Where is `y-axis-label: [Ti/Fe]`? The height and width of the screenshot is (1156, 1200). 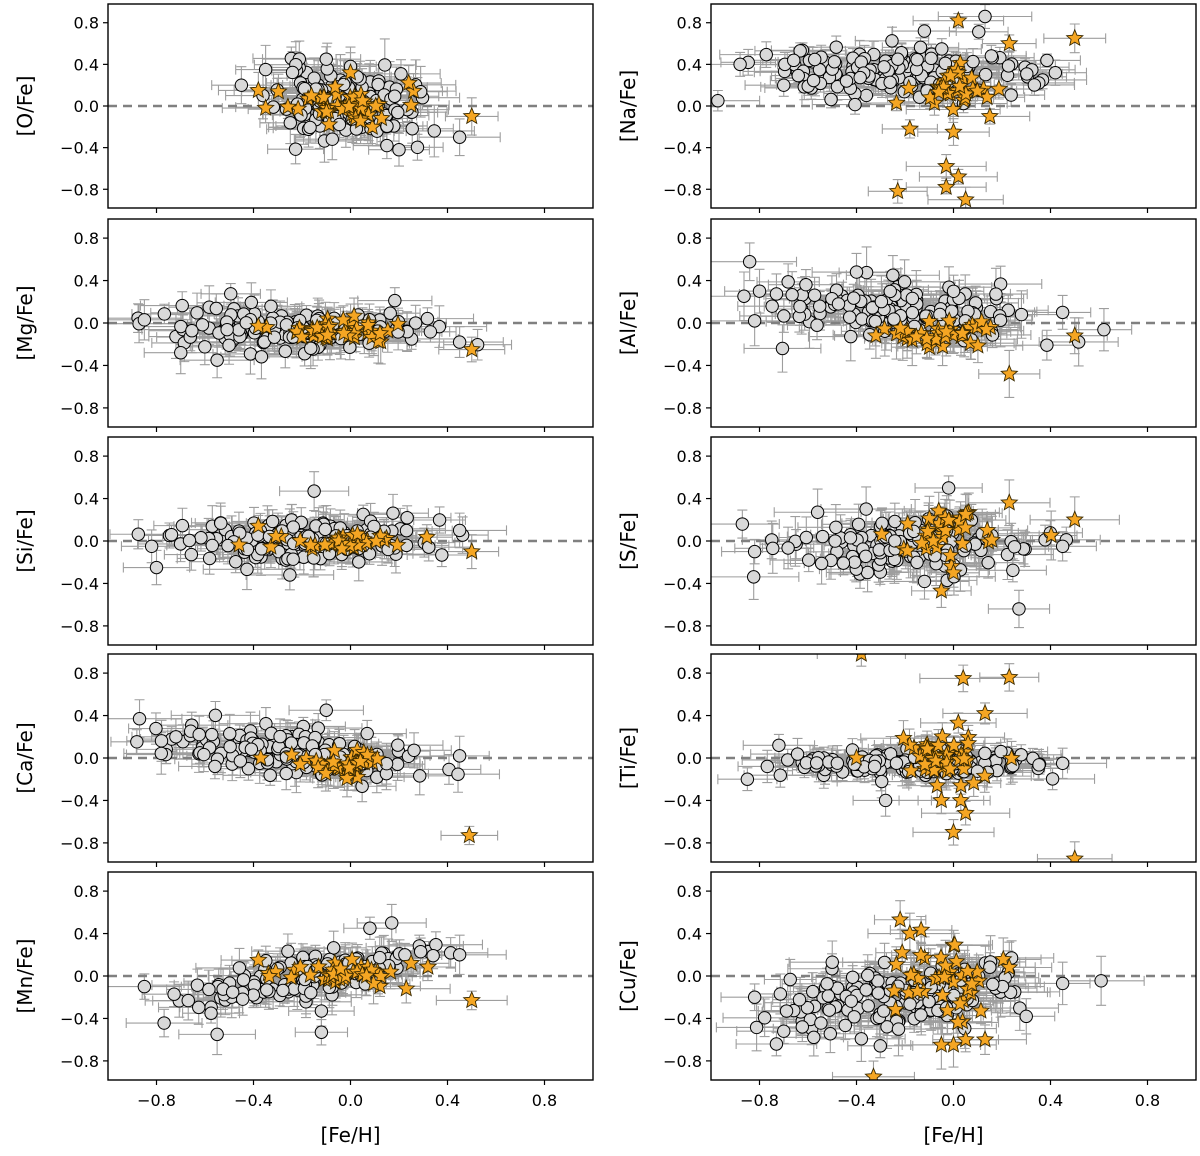
y-axis-label: [Ti/Fe] is located at coordinates (628, 758).